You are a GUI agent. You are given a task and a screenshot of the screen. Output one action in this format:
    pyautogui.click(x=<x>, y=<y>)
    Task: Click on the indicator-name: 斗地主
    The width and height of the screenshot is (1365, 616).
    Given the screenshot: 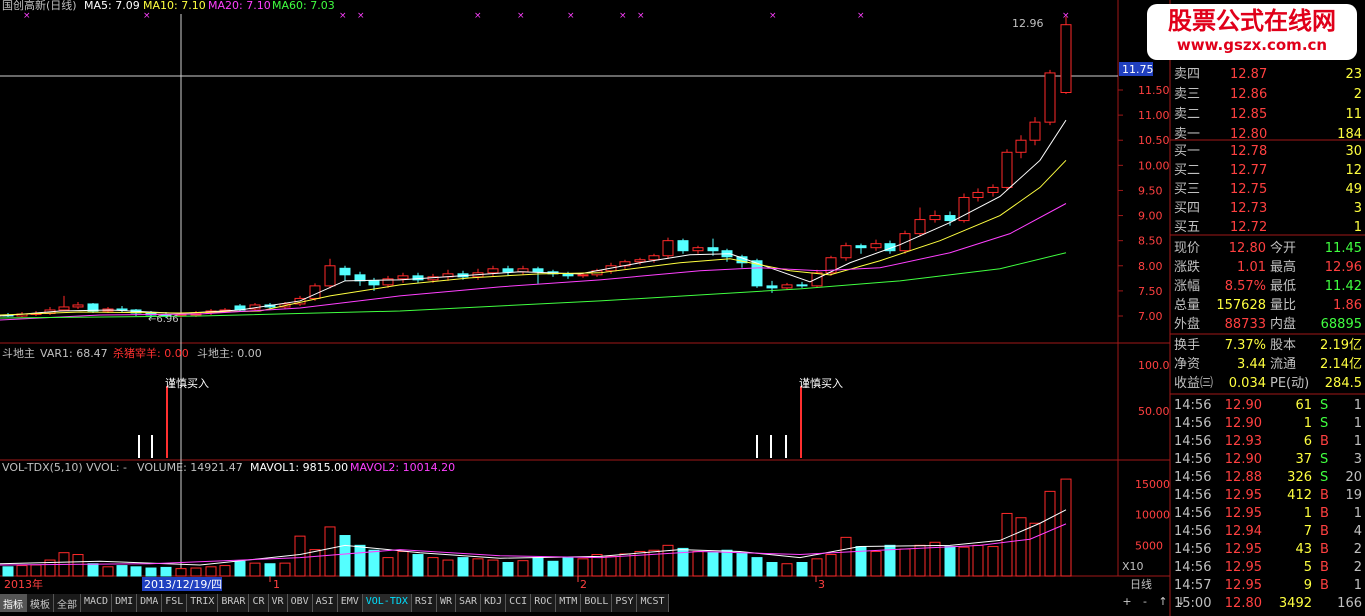 What is the action you would take?
    pyautogui.click(x=18, y=353)
    